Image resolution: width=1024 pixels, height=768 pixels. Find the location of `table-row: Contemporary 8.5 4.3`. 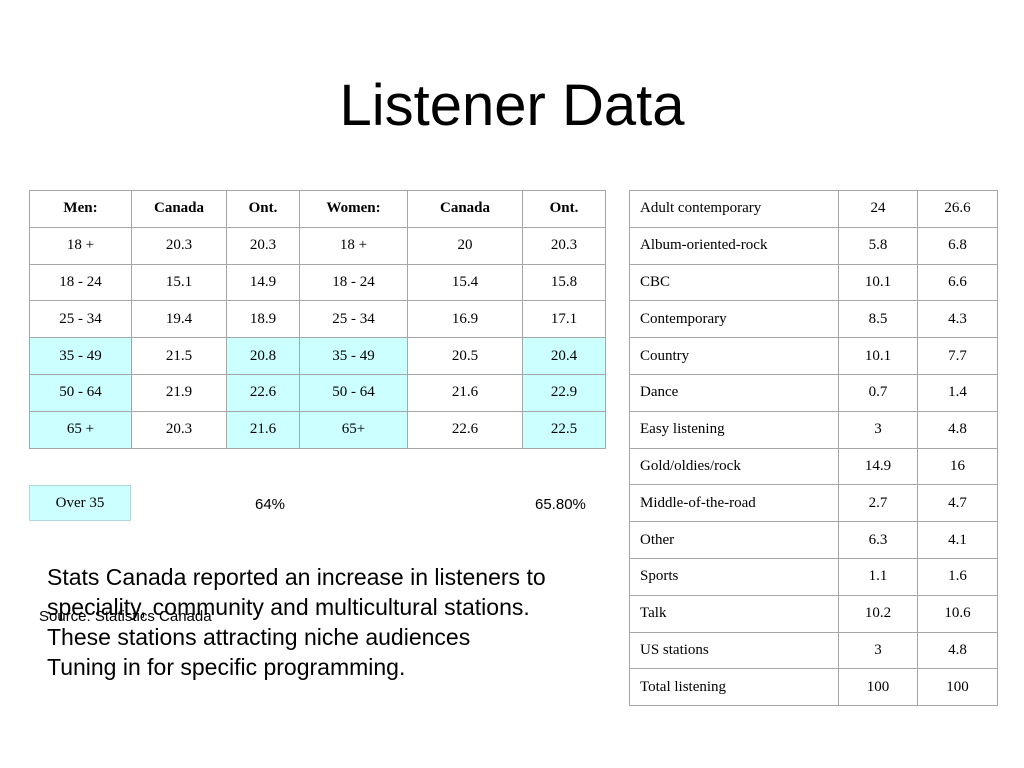

table-row: Contemporary 8.5 4.3 is located at coordinates (813, 319).